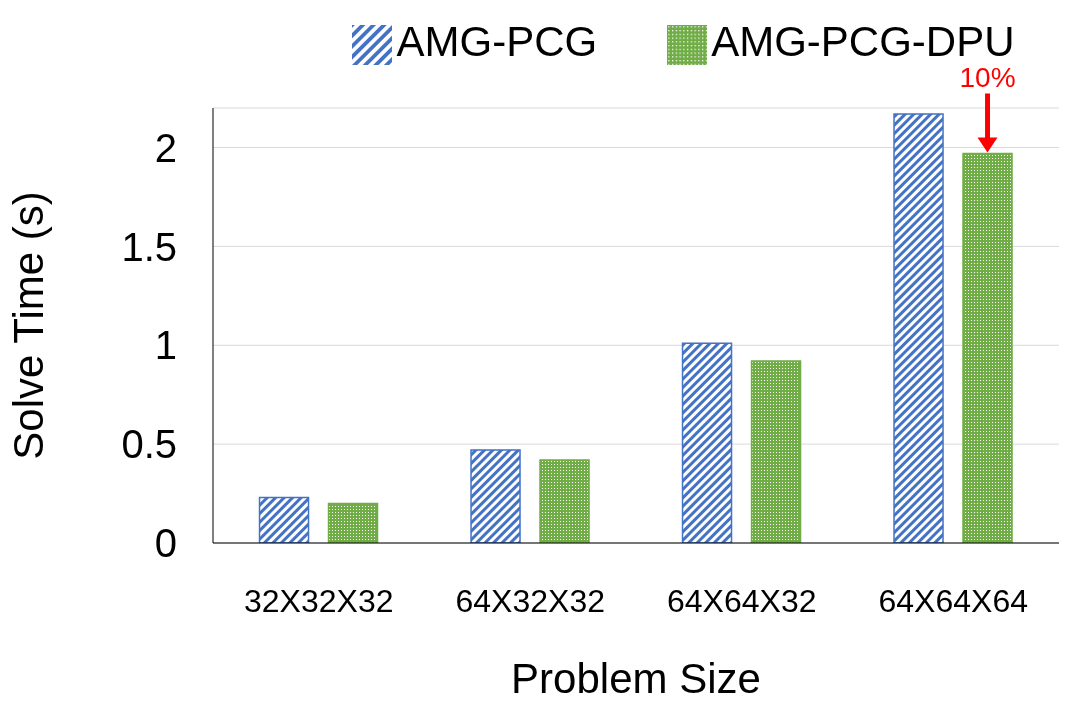 The width and height of the screenshot is (1079, 723). Describe the element at coordinates (742, 600) in the screenshot. I see `x-tick-label: 64X64X32` at that location.